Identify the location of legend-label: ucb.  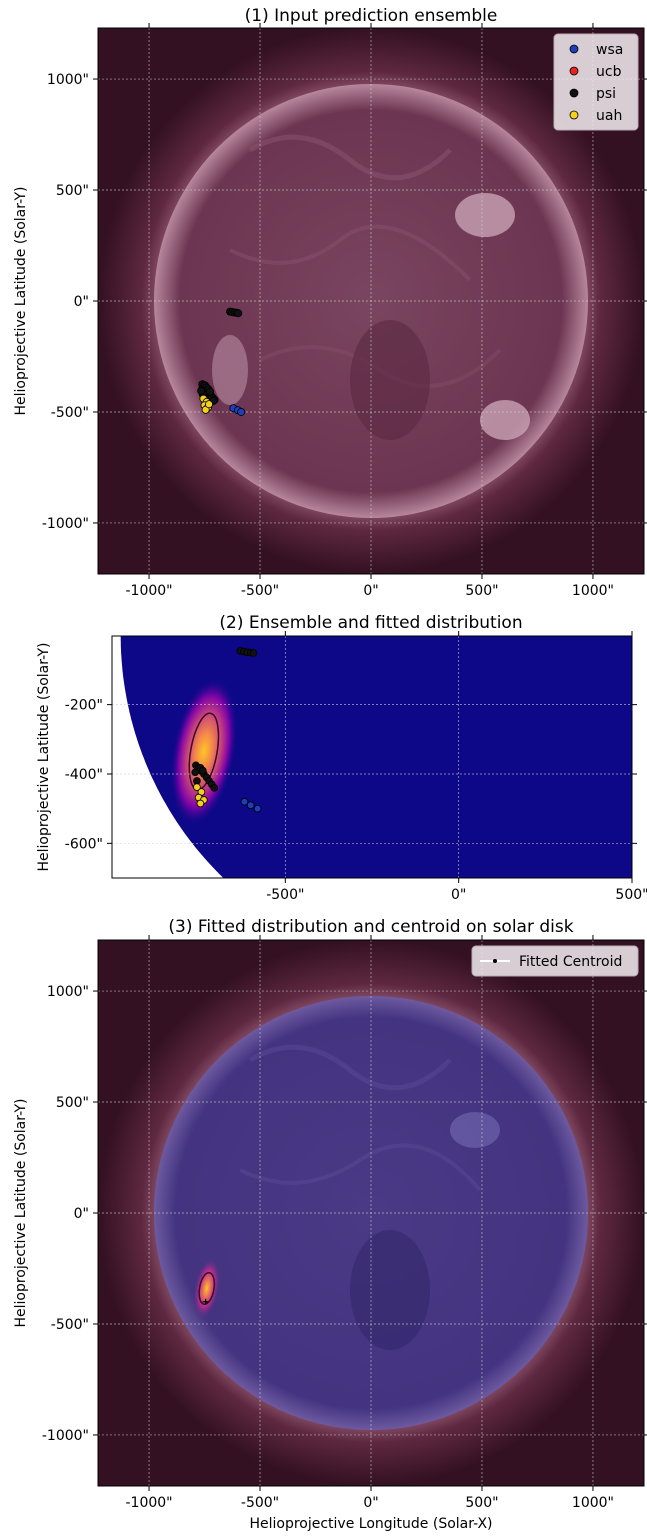
(609, 72).